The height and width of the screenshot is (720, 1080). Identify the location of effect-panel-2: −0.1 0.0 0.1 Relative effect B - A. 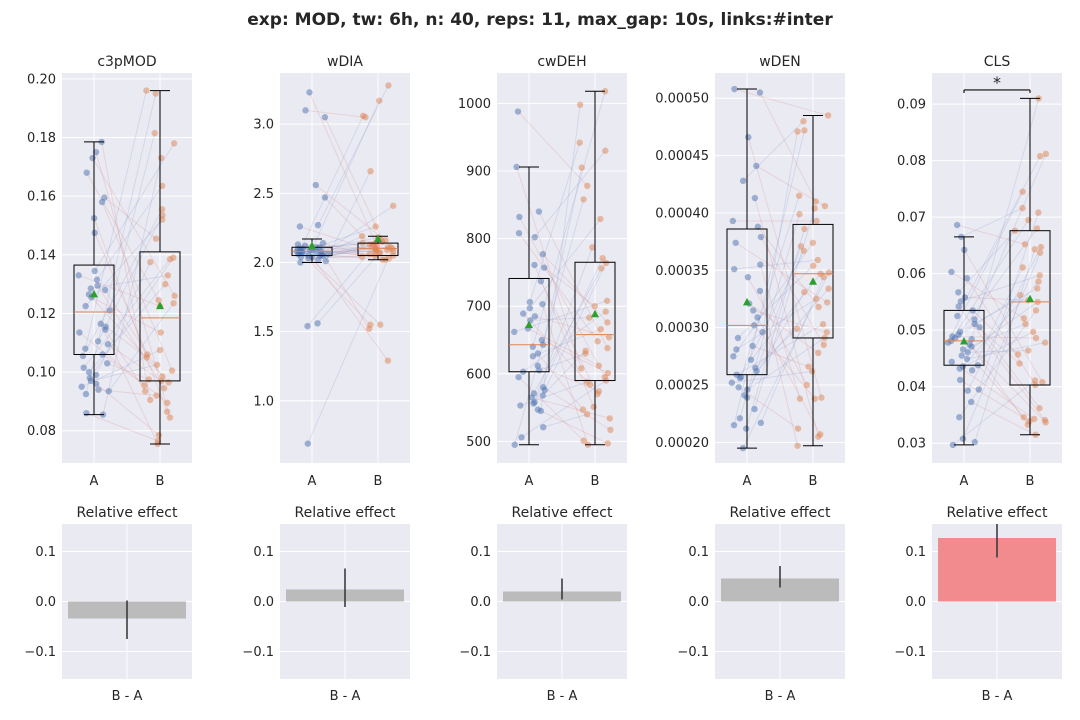
(326, 604).